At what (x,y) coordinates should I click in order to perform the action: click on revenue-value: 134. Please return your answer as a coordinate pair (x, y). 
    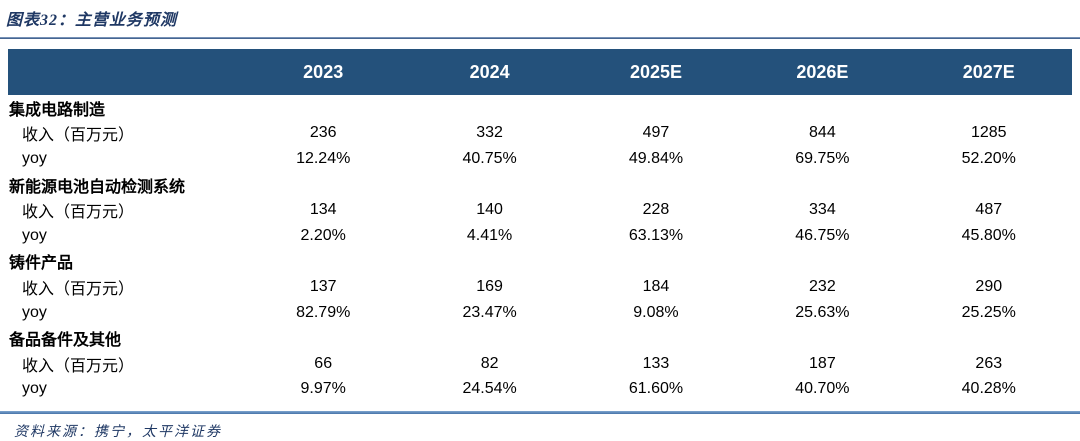
    Looking at the image, I should click on (323, 210).